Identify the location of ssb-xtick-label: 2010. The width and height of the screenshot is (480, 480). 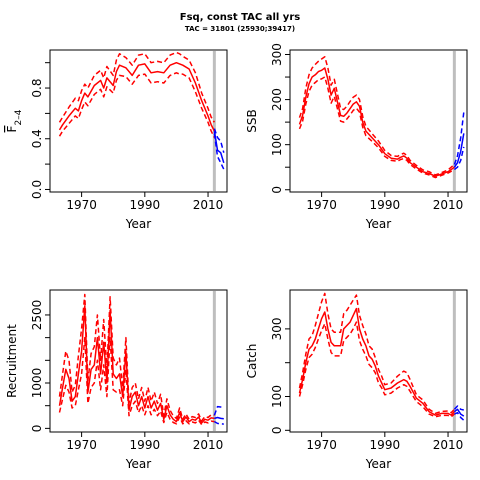
(448, 205).